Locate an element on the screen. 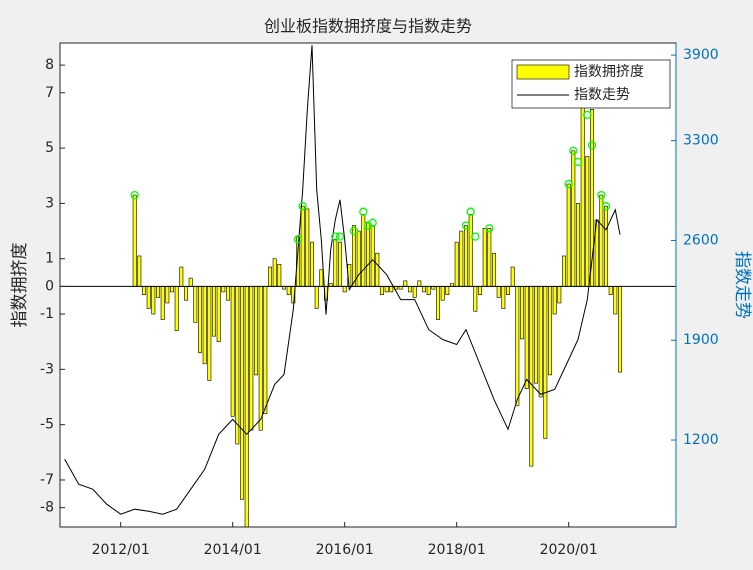 This screenshot has height=570, width=753. y-tick-label: 1 is located at coordinates (49, 259).